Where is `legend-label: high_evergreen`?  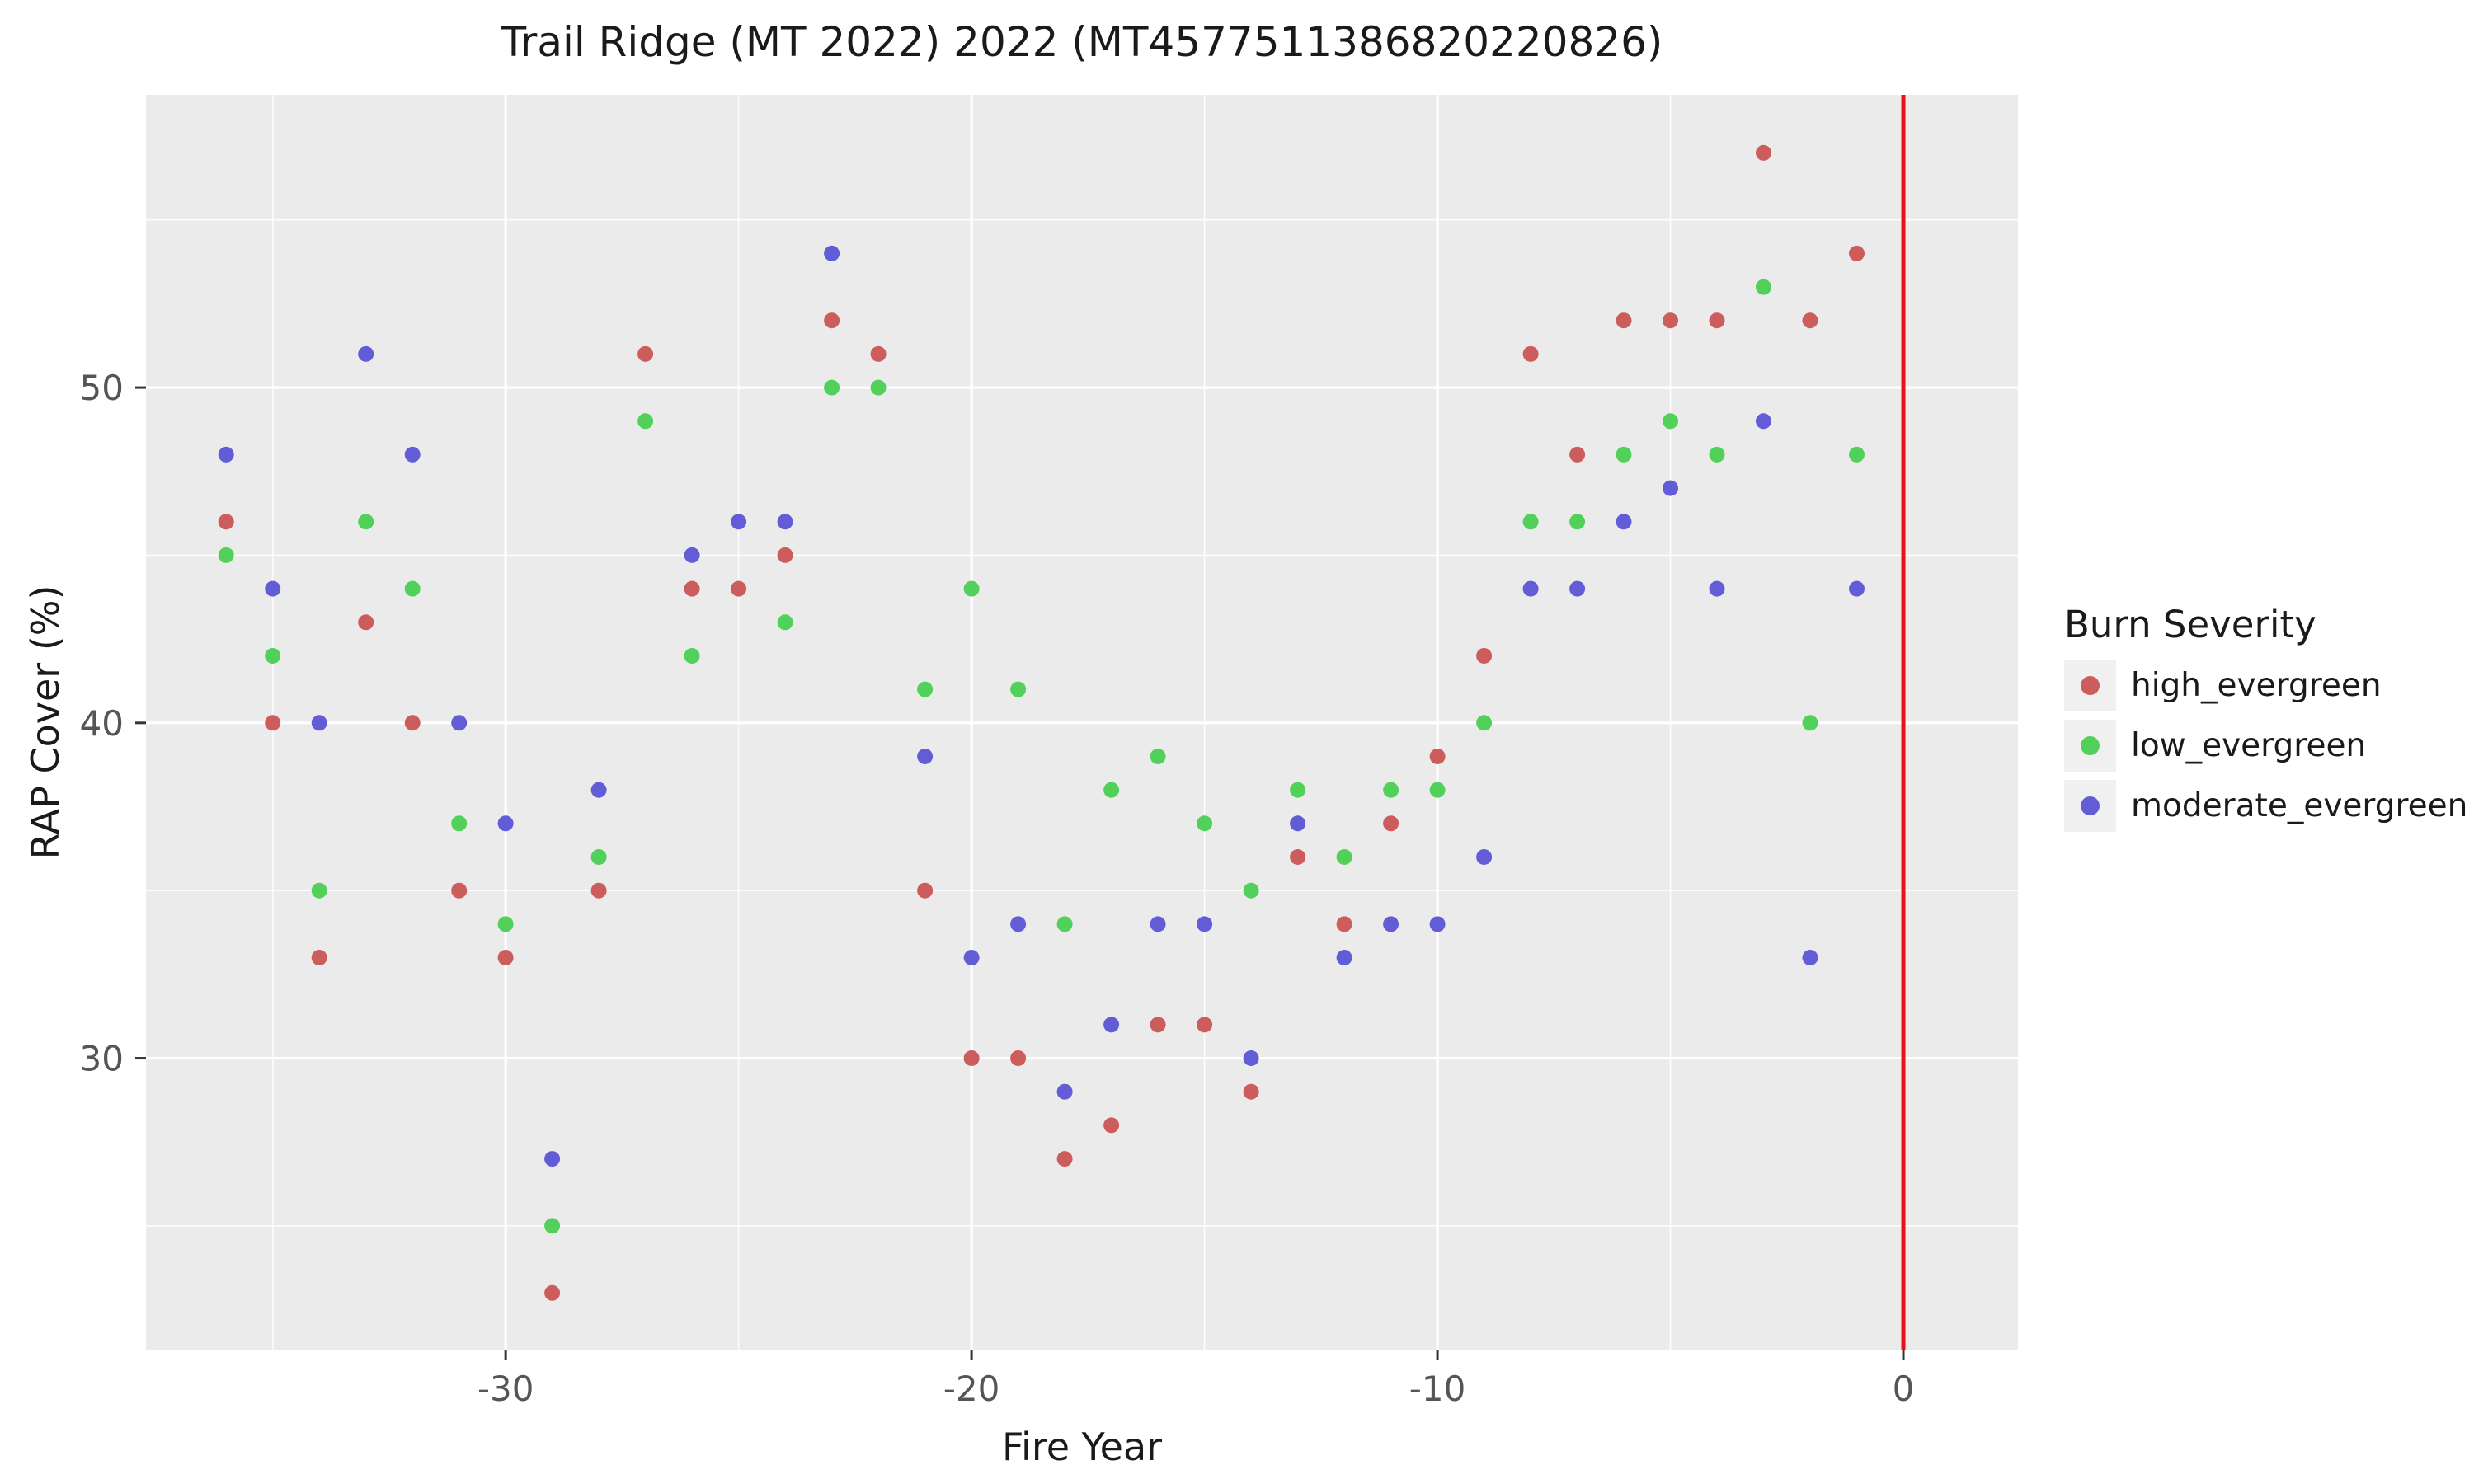
legend-label: high_evergreen is located at coordinates (2256, 685).